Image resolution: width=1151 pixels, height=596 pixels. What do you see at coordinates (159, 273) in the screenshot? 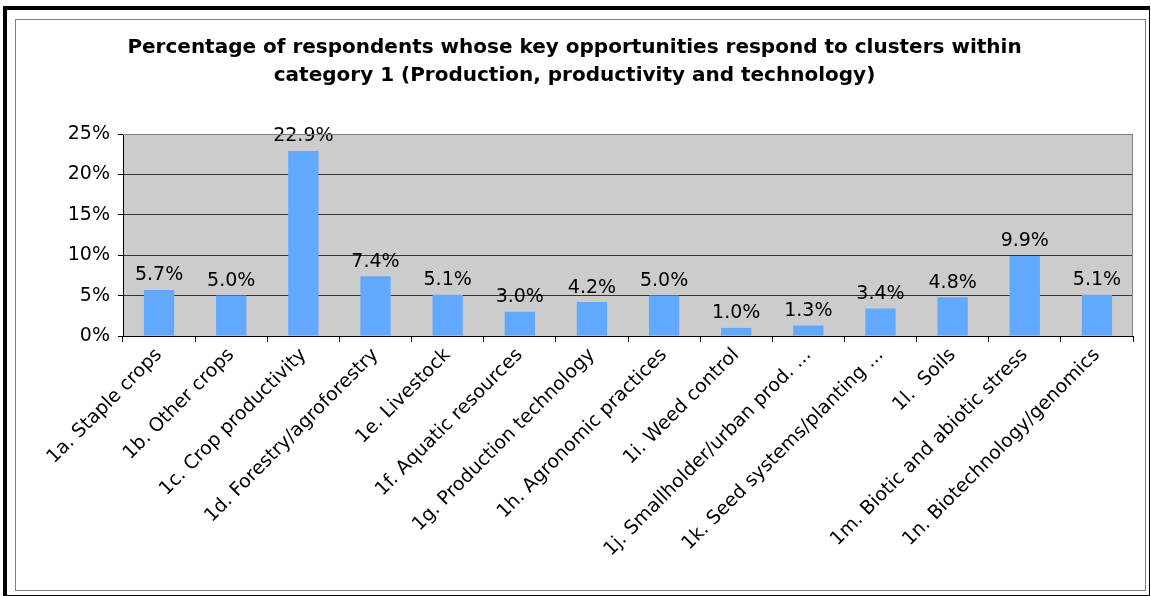
I see `data-label: 5.7%` at bounding box center [159, 273].